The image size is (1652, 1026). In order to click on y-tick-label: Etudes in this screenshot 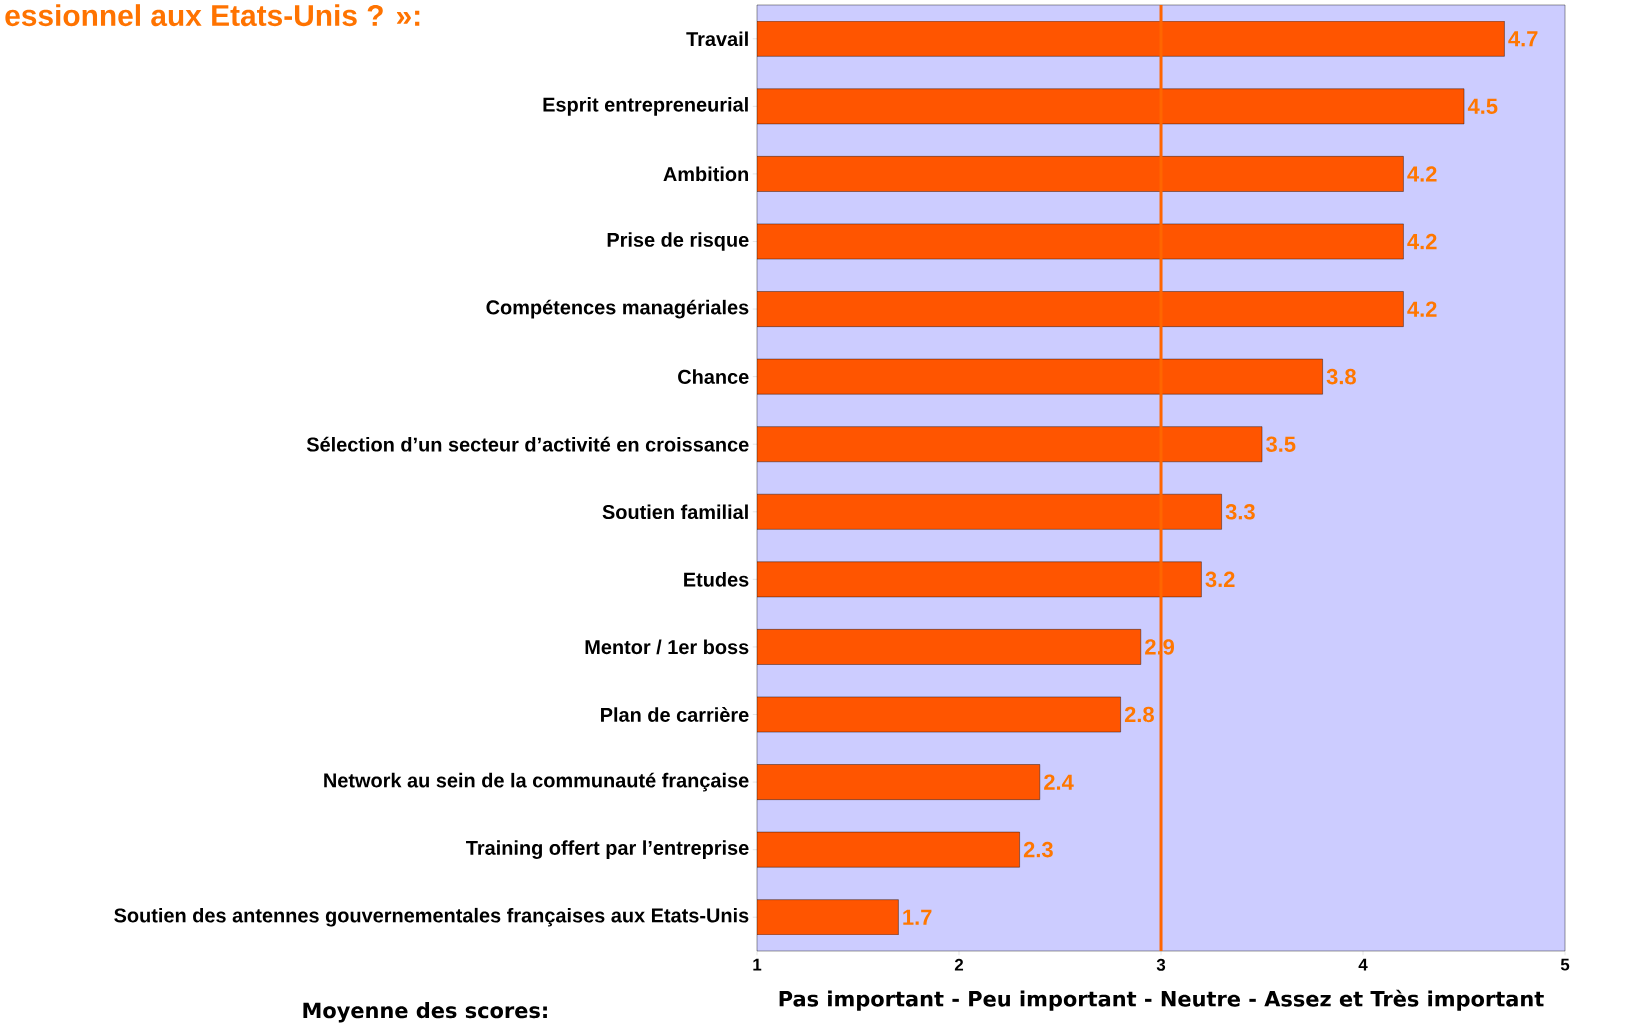, I will do `click(716, 579)`.